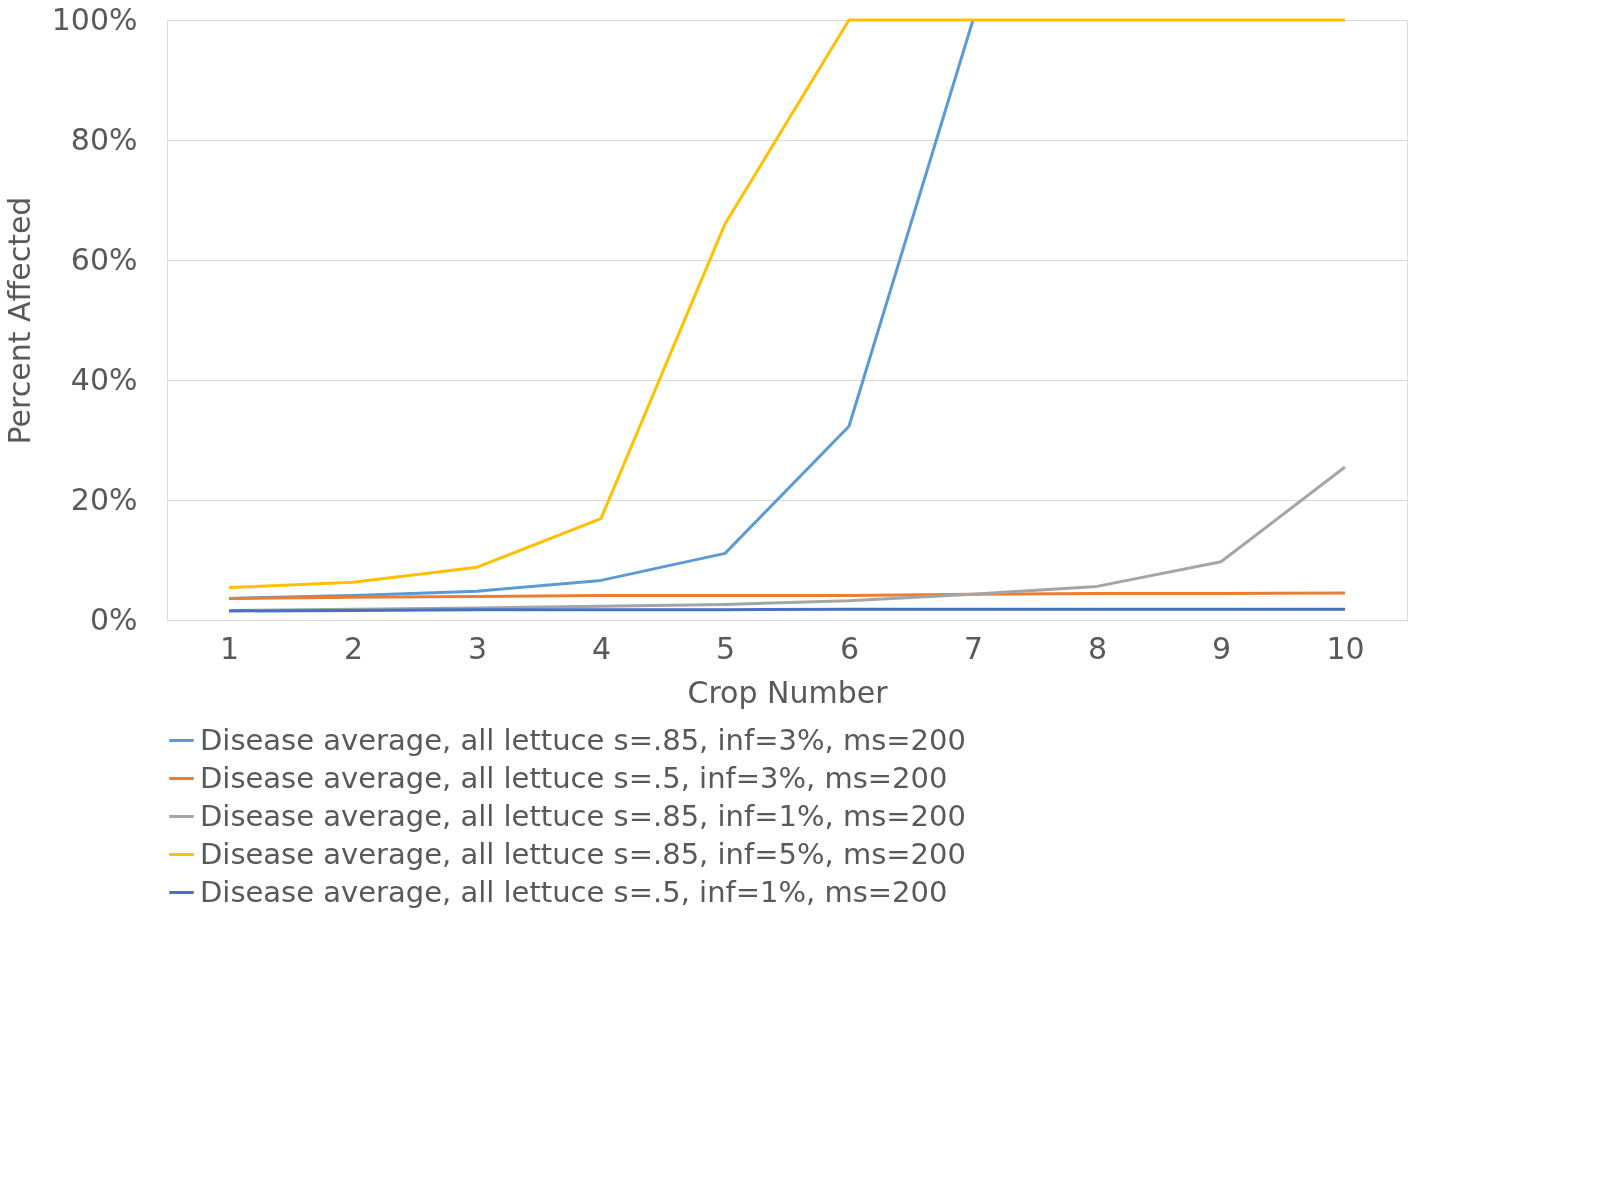 Image resolution: width=1618 pixels, height=1191 pixels. What do you see at coordinates (94, 19) in the screenshot?
I see `y-tick-label: 100%` at bounding box center [94, 19].